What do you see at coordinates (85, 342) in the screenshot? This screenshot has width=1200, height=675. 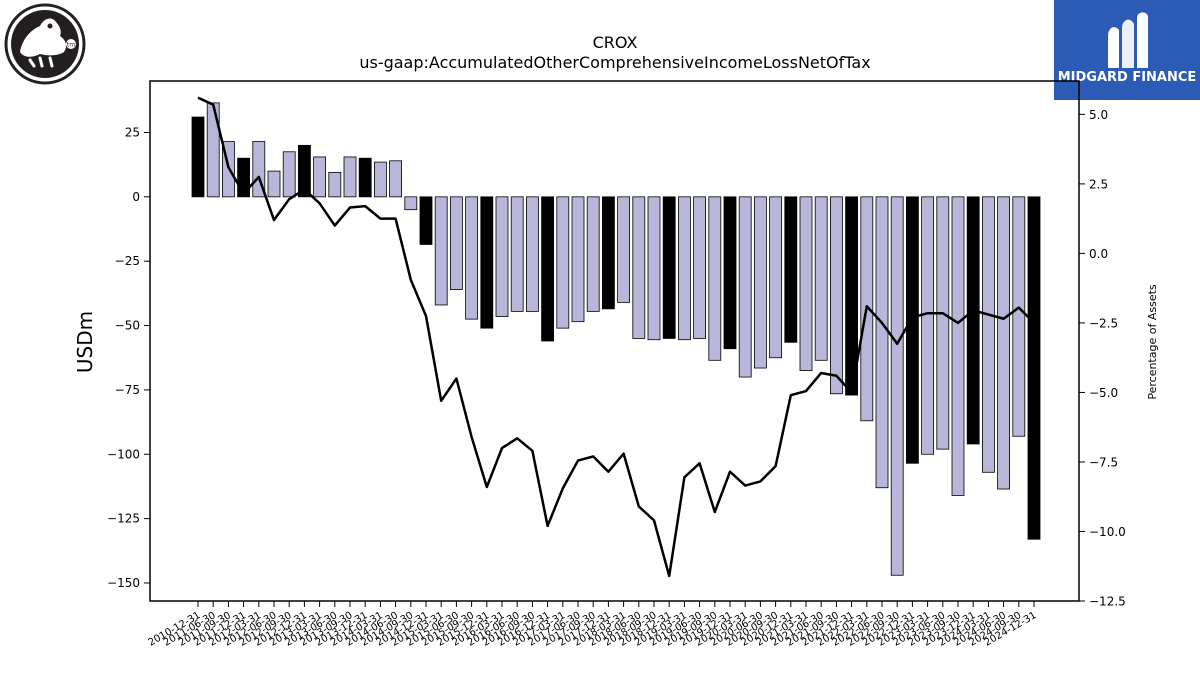 I see `y-axis-label: USDm` at bounding box center [85, 342].